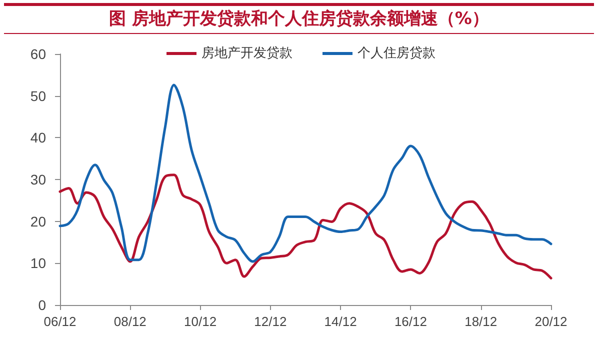 The image size is (602, 350). Describe the element at coordinates (130, 321) in the screenshot. I see `x-tick-label: 08/12` at that location.